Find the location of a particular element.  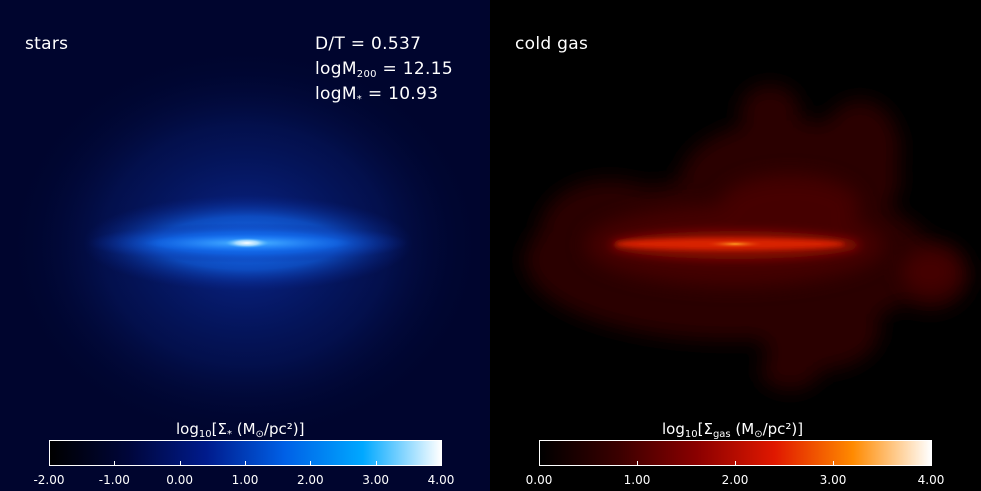

halo-mass-label: logM200 = 12.15 is located at coordinates (384, 69).